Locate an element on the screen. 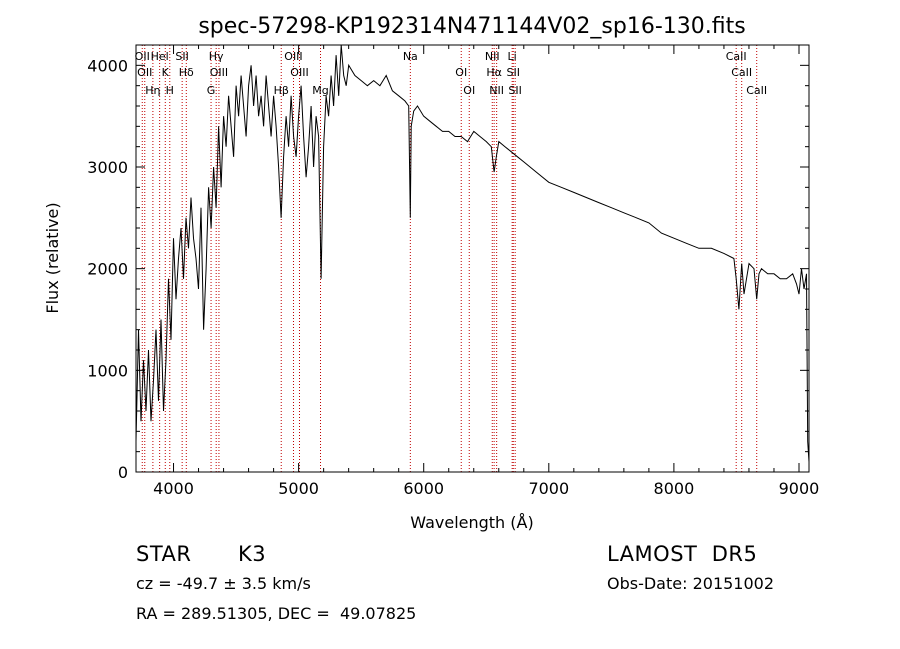 The height and width of the screenshot is (649, 900). spectral-line-label: Hβ is located at coordinates (281, 90).